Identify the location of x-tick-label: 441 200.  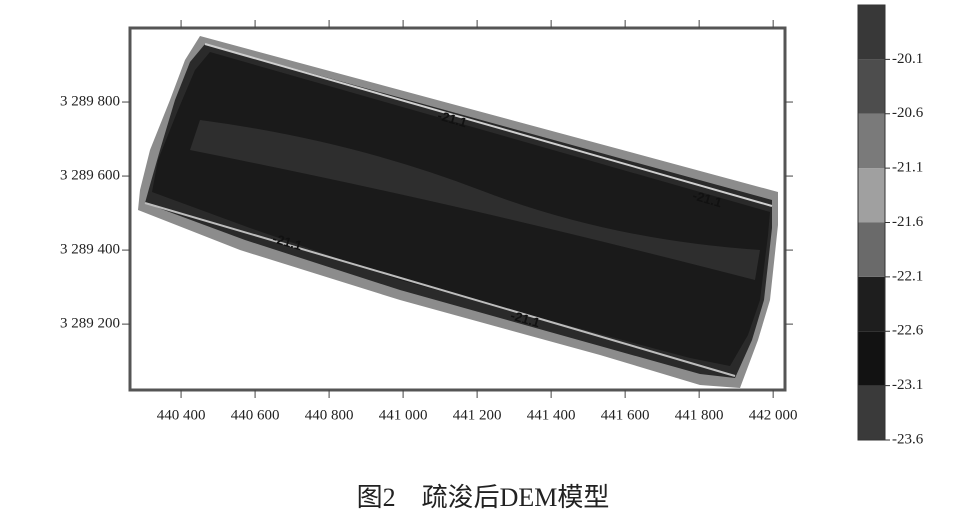
(477, 415).